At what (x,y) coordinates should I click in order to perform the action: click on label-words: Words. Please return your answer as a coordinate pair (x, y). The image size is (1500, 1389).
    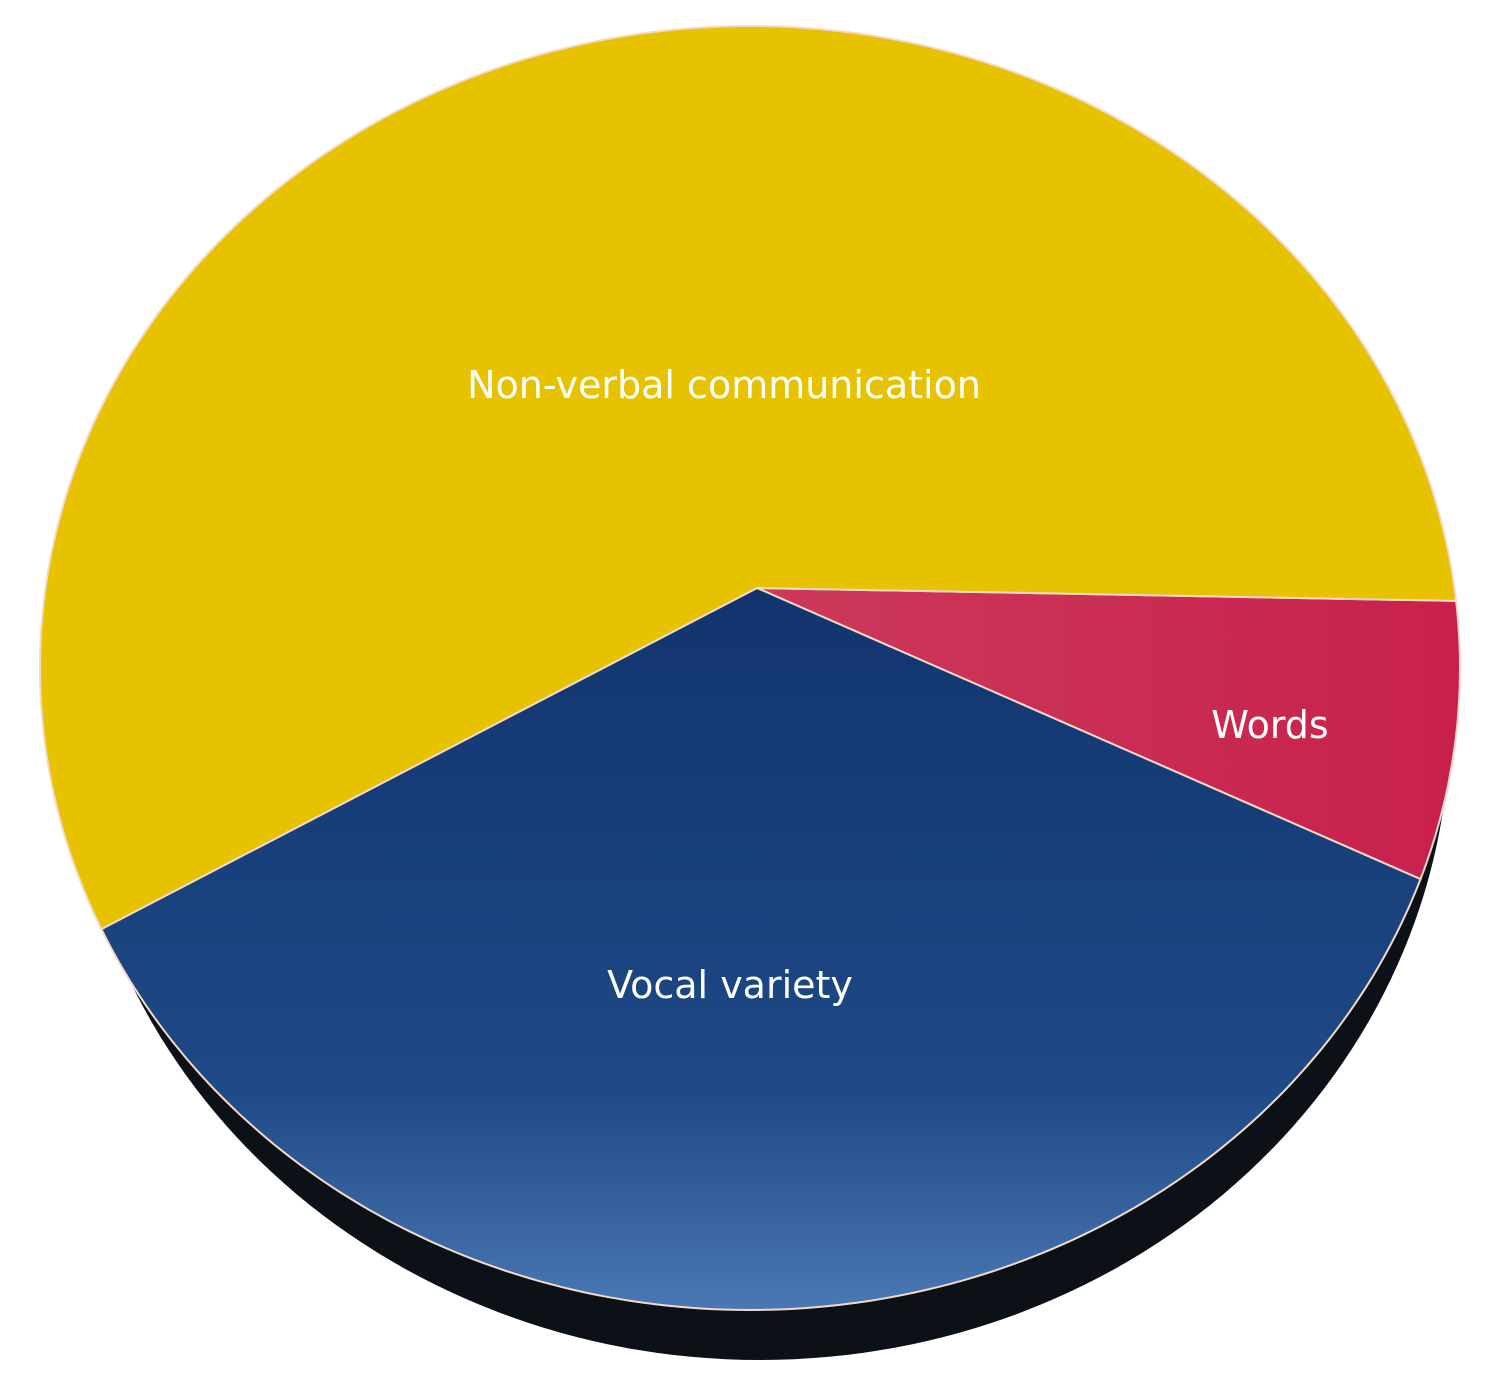
    Looking at the image, I should click on (1269, 725).